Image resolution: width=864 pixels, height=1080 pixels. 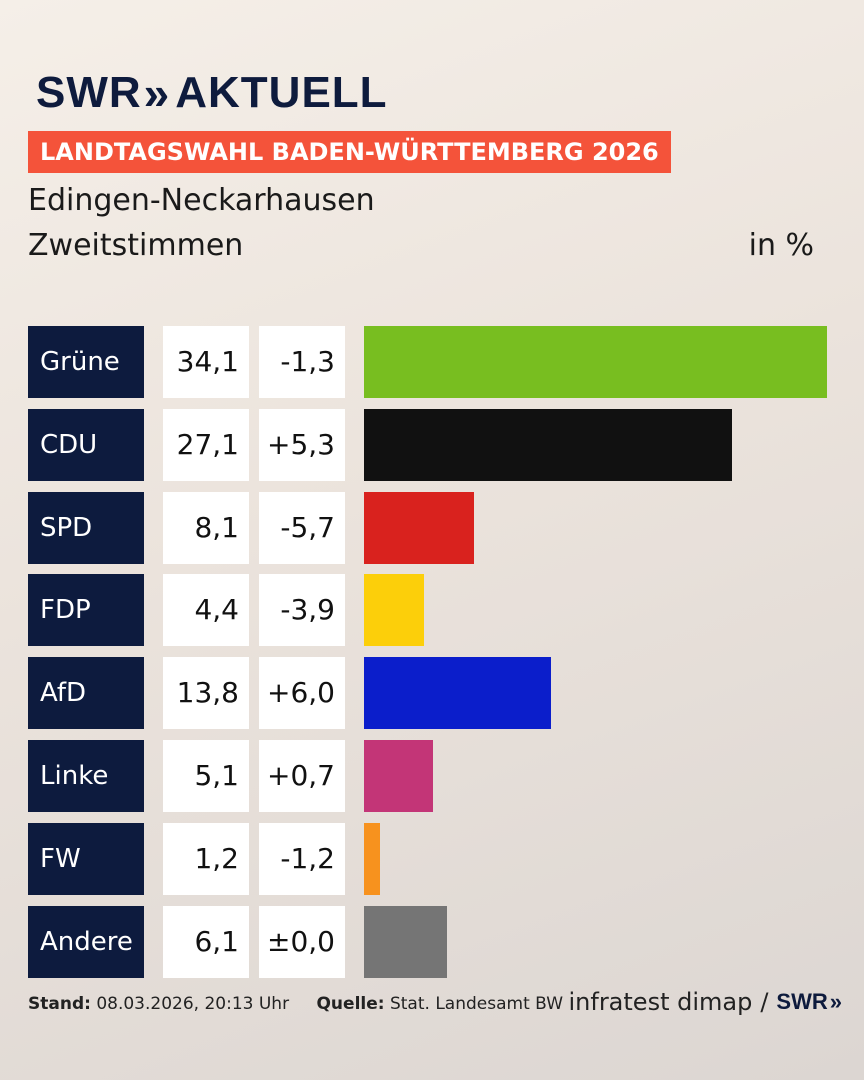 I want to click on party-label: FDP, so click(x=86, y=610).